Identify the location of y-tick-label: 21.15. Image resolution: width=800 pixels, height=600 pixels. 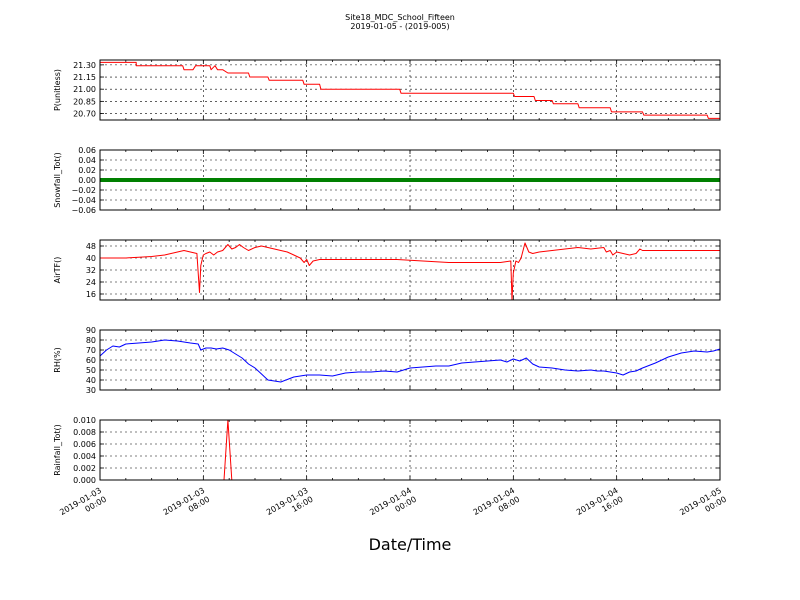
(84, 77).